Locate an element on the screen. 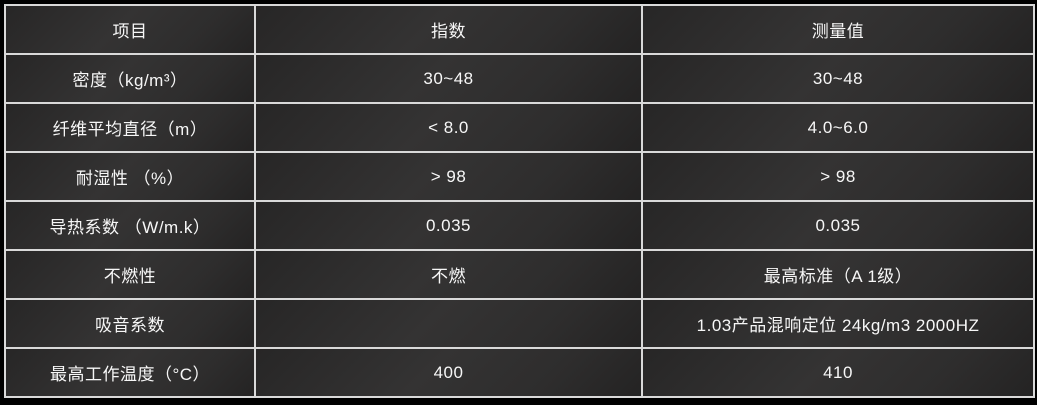 This screenshot has height=405, width=1037. cell-measured: 30~48 is located at coordinates (838, 78).